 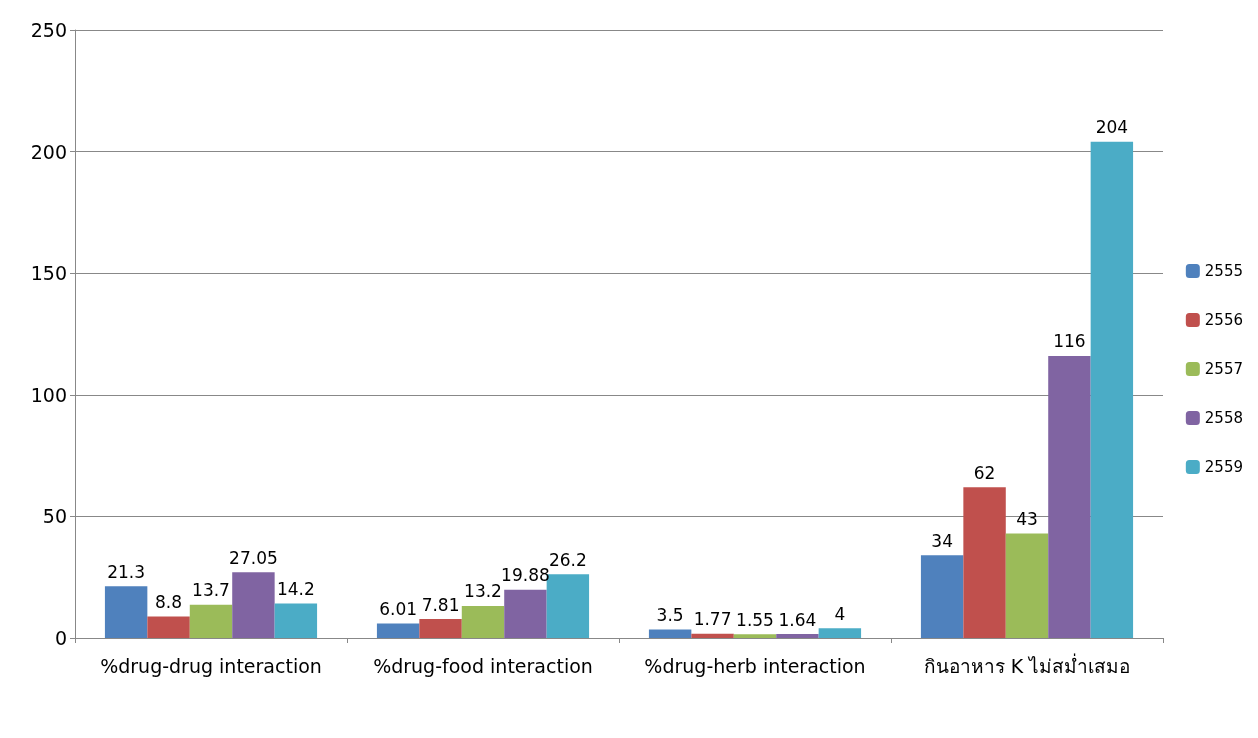 I want to click on x-tick-label: กินอาหาร K ไม่สม่ำเสมอ, so click(x=1027, y=664).